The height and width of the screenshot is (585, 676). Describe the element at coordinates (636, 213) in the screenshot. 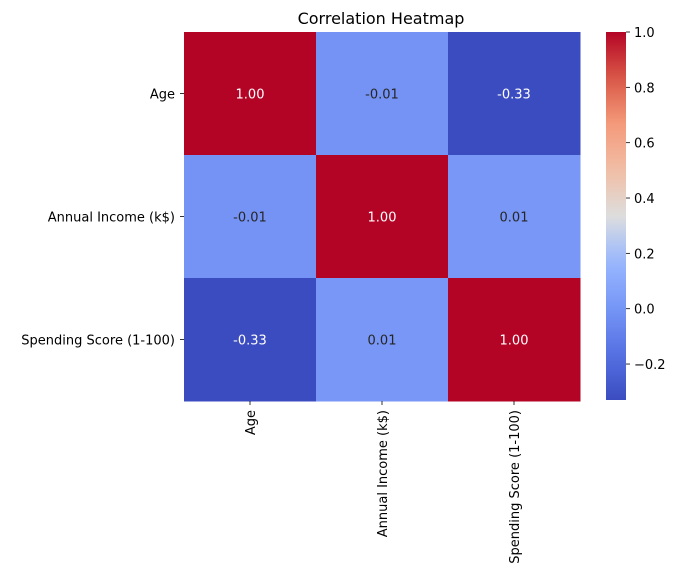

I see `colorbar: −0.2 0.0 0.2 0.4 0.6 0.8 1.0` at that location.